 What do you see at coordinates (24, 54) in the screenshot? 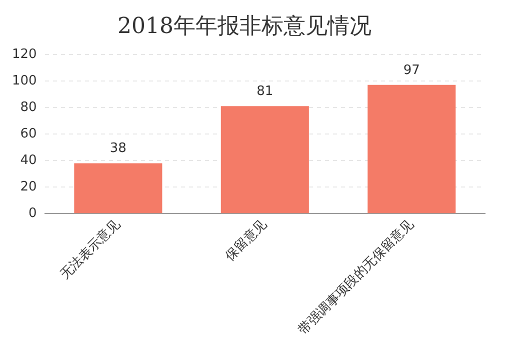
I see `y-tick-label: 120` at bounding box center [24, 54].